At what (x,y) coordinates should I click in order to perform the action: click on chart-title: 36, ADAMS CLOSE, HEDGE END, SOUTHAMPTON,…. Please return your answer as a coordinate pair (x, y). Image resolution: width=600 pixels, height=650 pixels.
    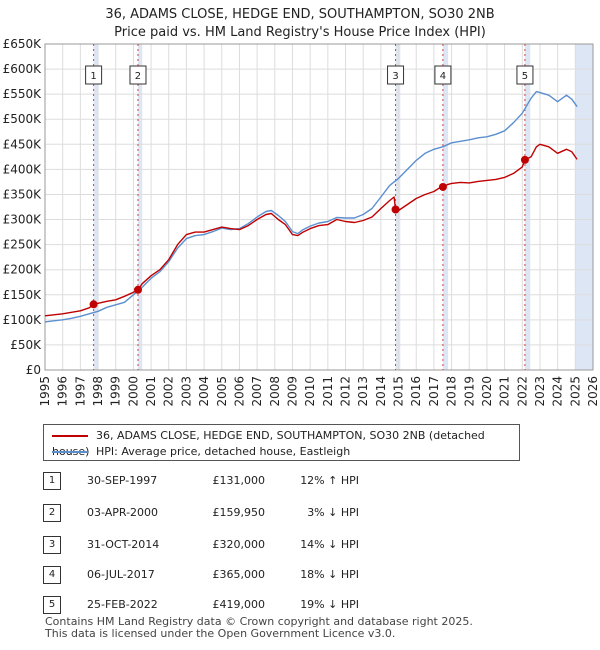
    Looking at the image, I should click on (300, 24).